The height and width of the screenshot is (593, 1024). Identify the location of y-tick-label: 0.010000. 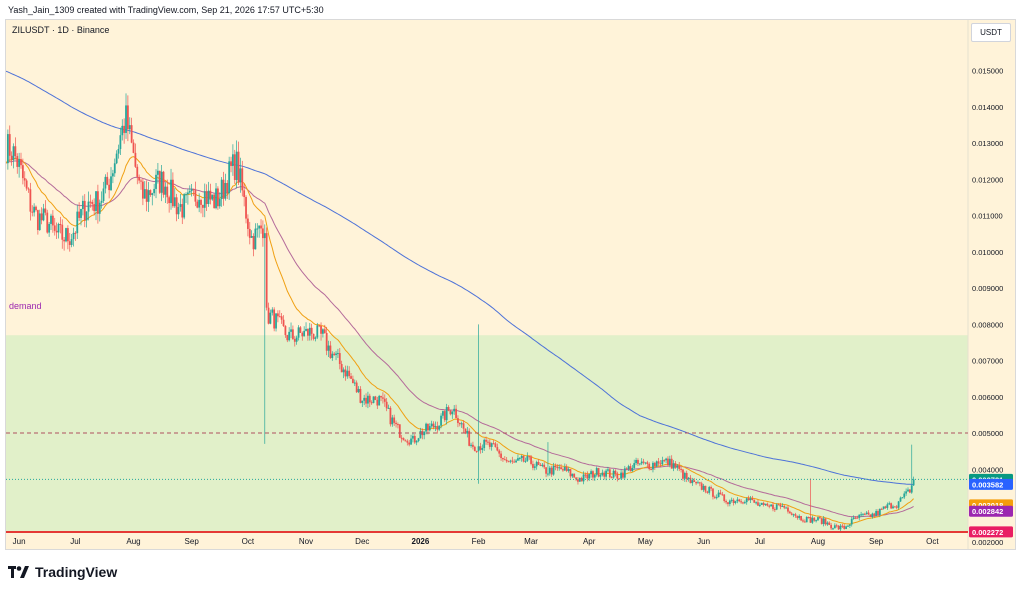
(987, 252).